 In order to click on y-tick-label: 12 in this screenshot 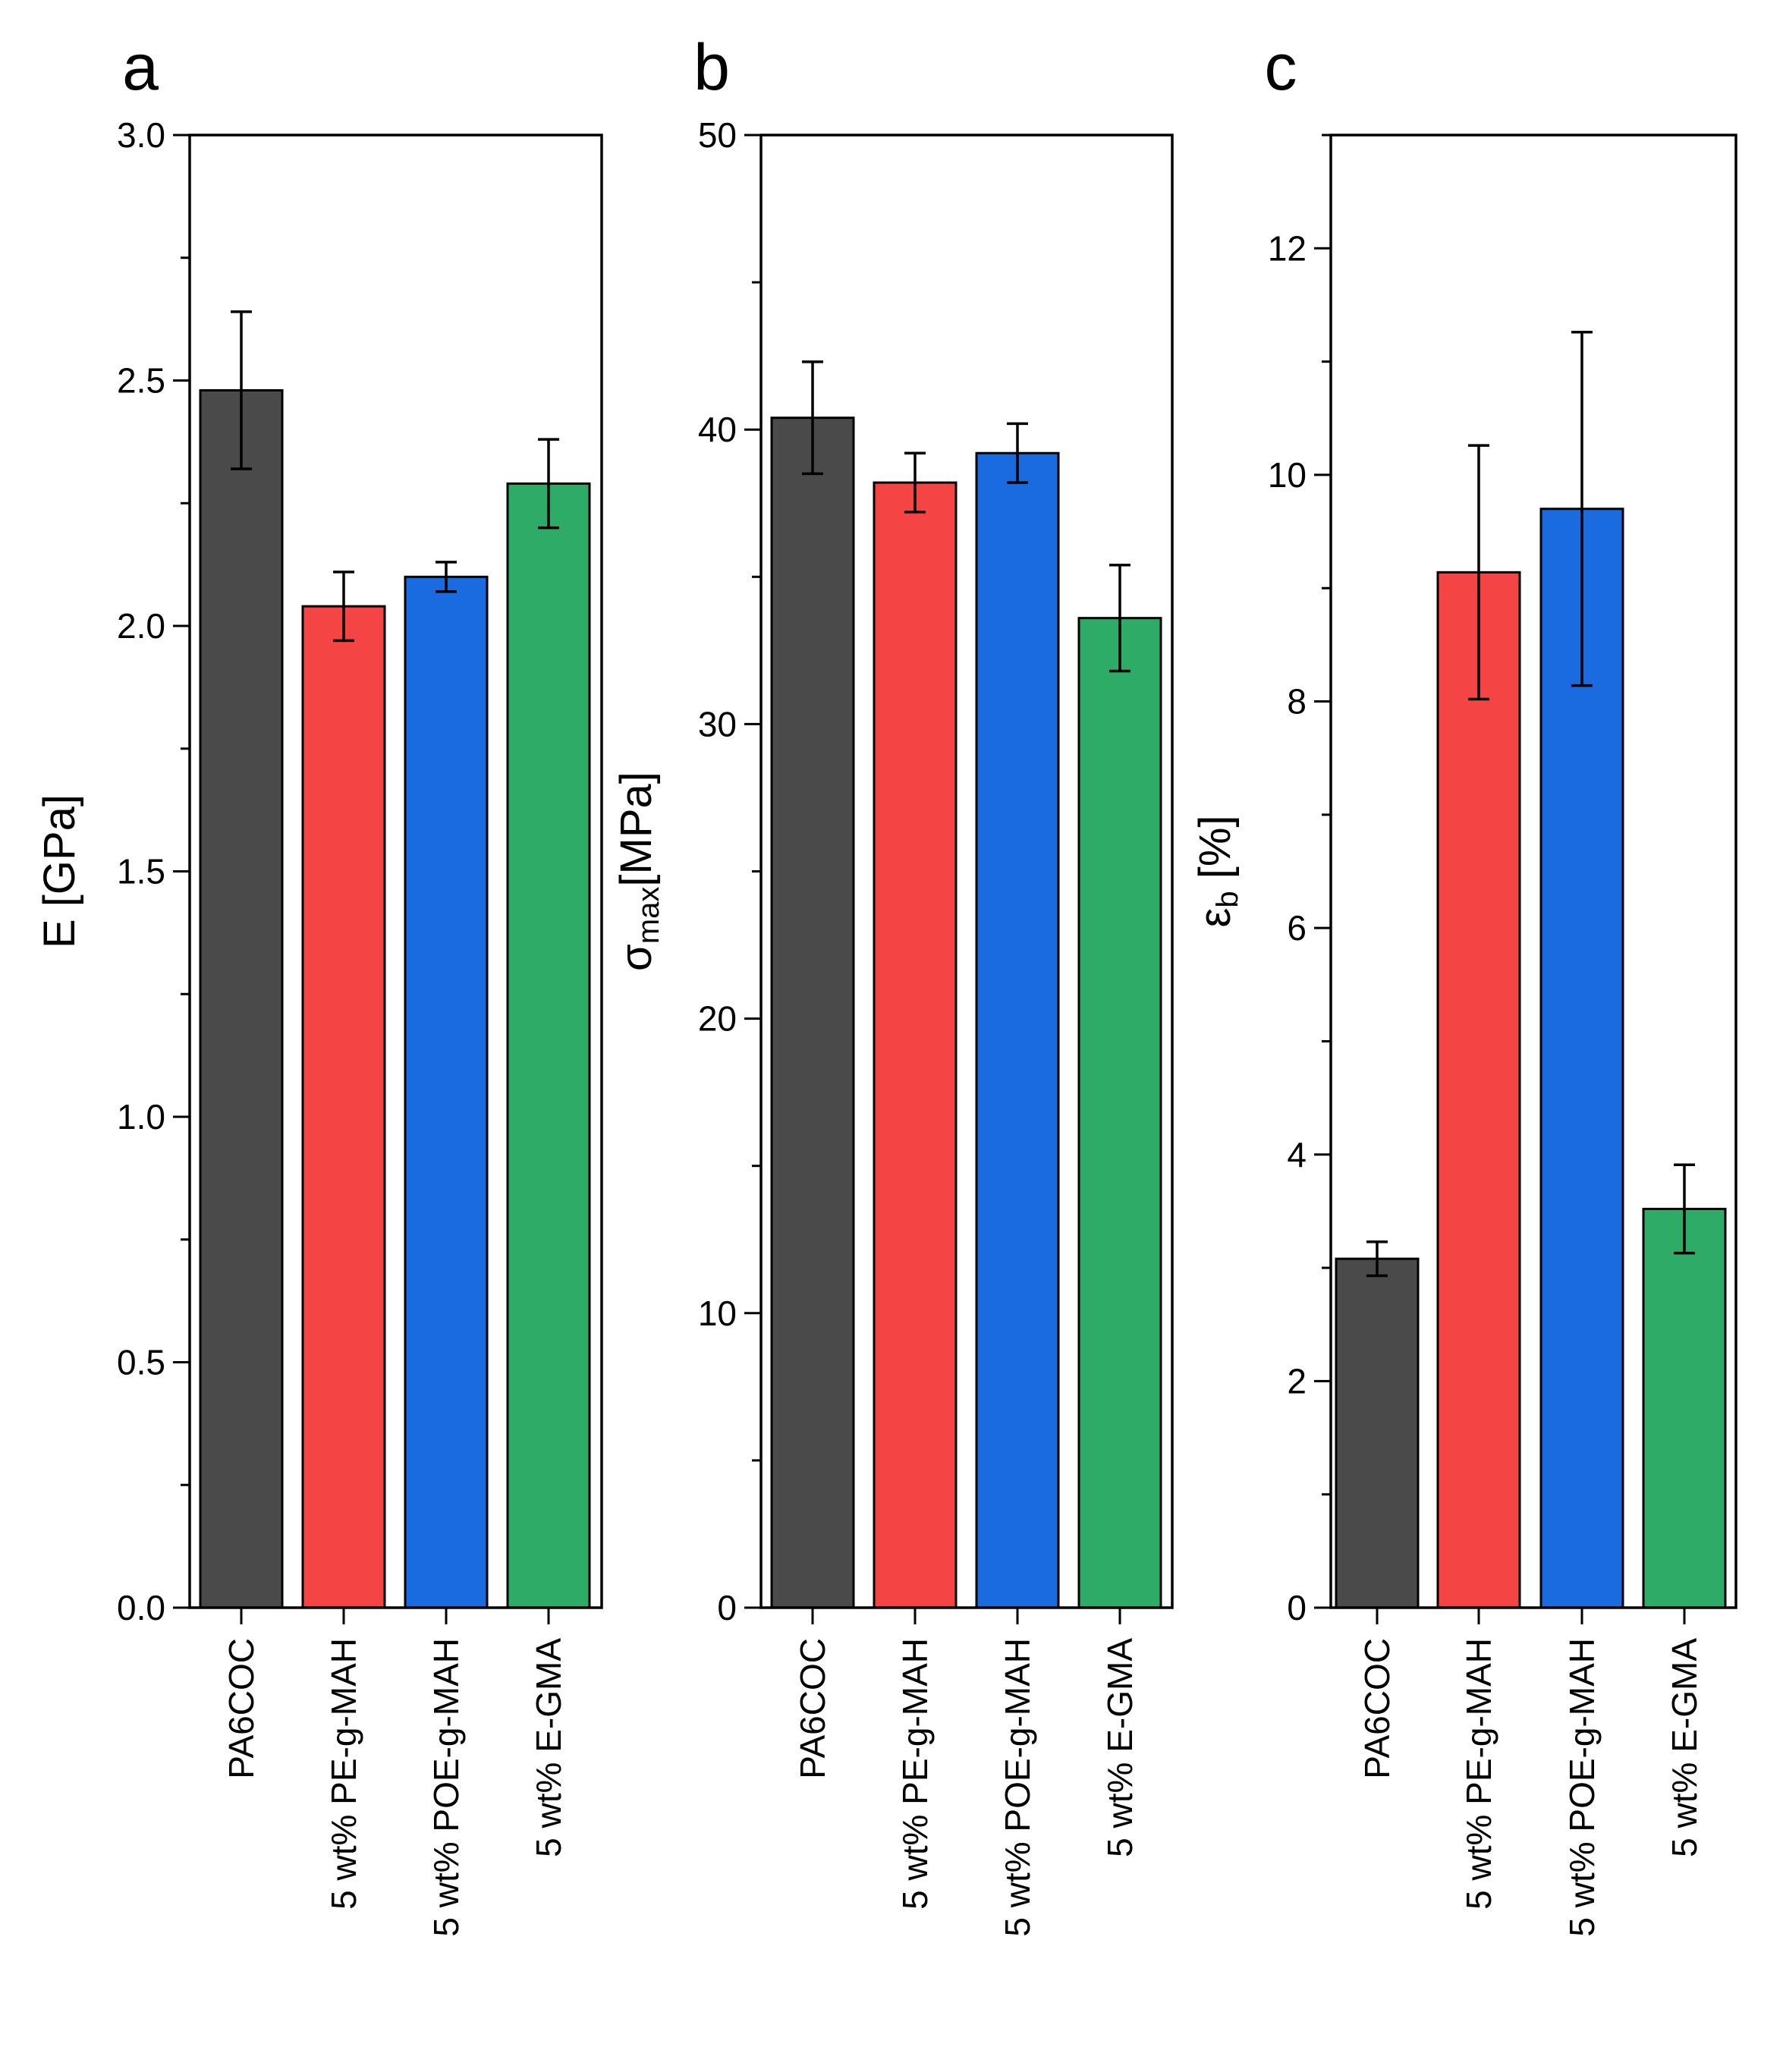, I will do `click(1287, 248)`.